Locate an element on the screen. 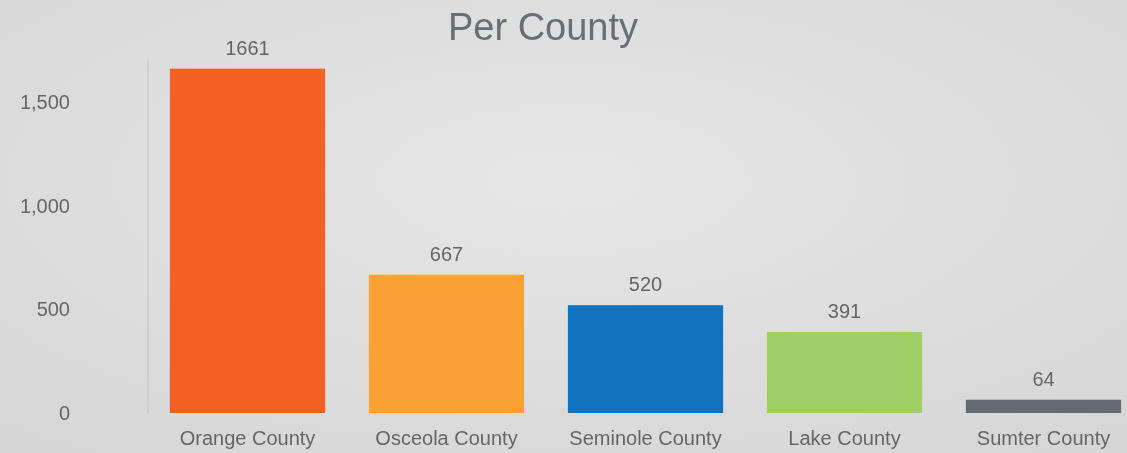 The width and height of the screenshot is (1127, 453). x-tick-label: Osceola County is located at coordinates (446, 438).